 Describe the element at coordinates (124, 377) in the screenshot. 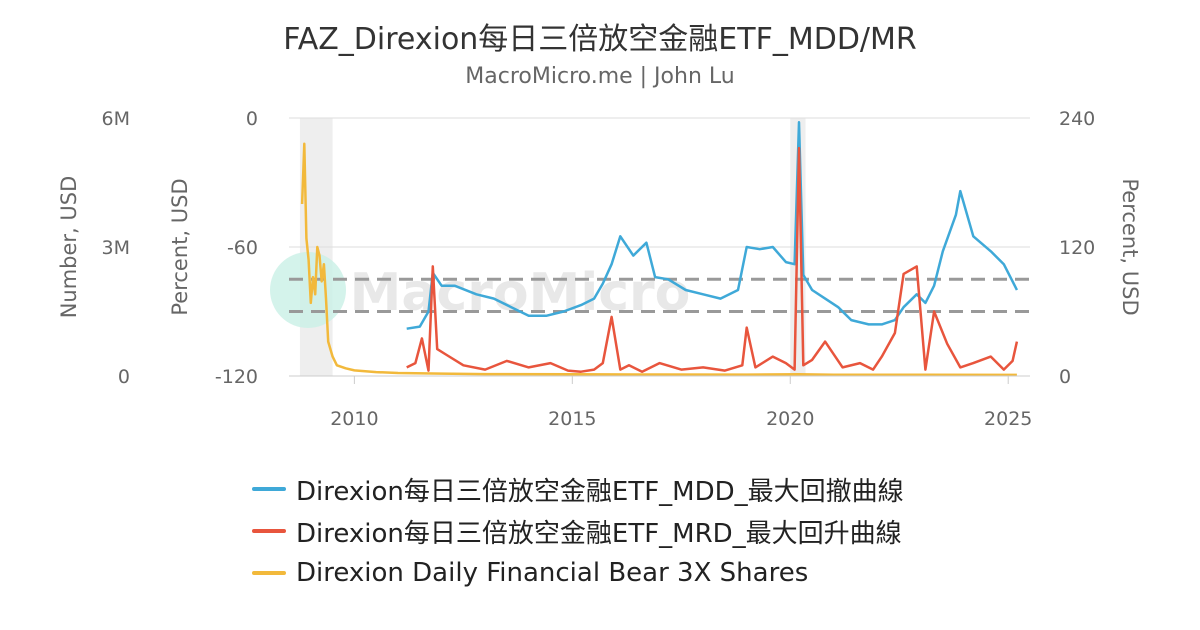

I see `left-outer-tick-label-0: 0` at that location.